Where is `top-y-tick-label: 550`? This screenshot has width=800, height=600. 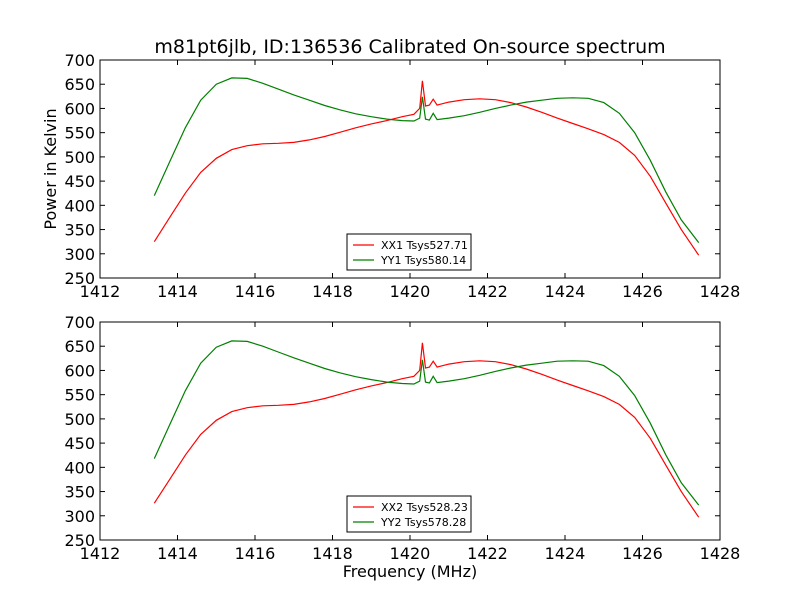 top-y-tick-label: 550 is located at coordinates (79, 133).